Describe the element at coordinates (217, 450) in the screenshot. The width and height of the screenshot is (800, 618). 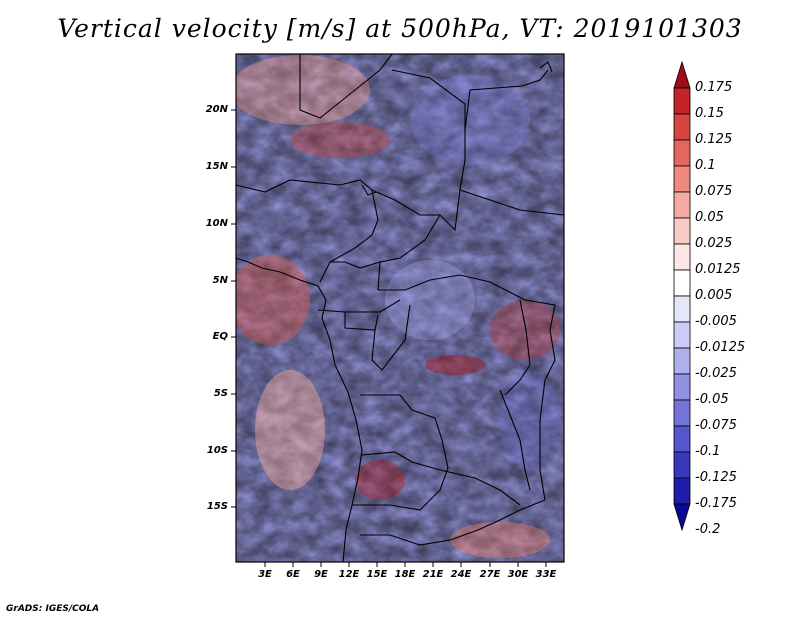
I see `lat-label-10s: 10S` at that location.